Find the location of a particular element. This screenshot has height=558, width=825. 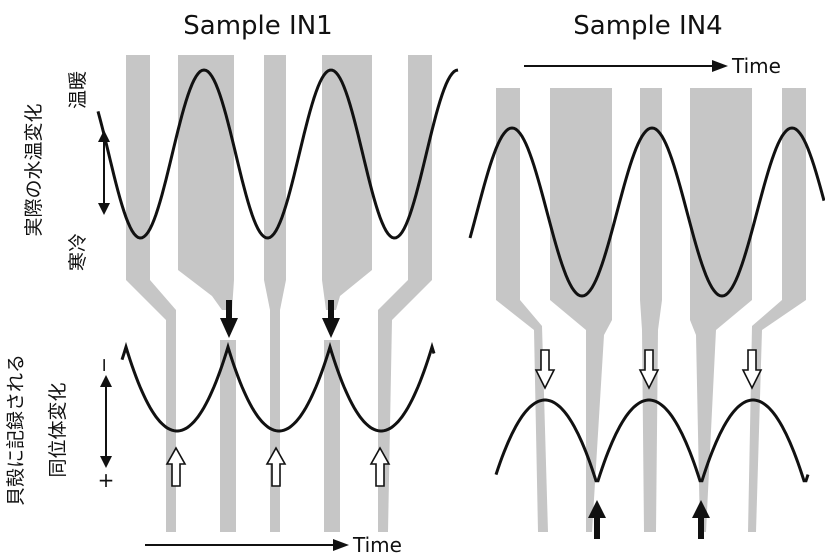

in1-open-arrows is located at coordinates (278, 466).